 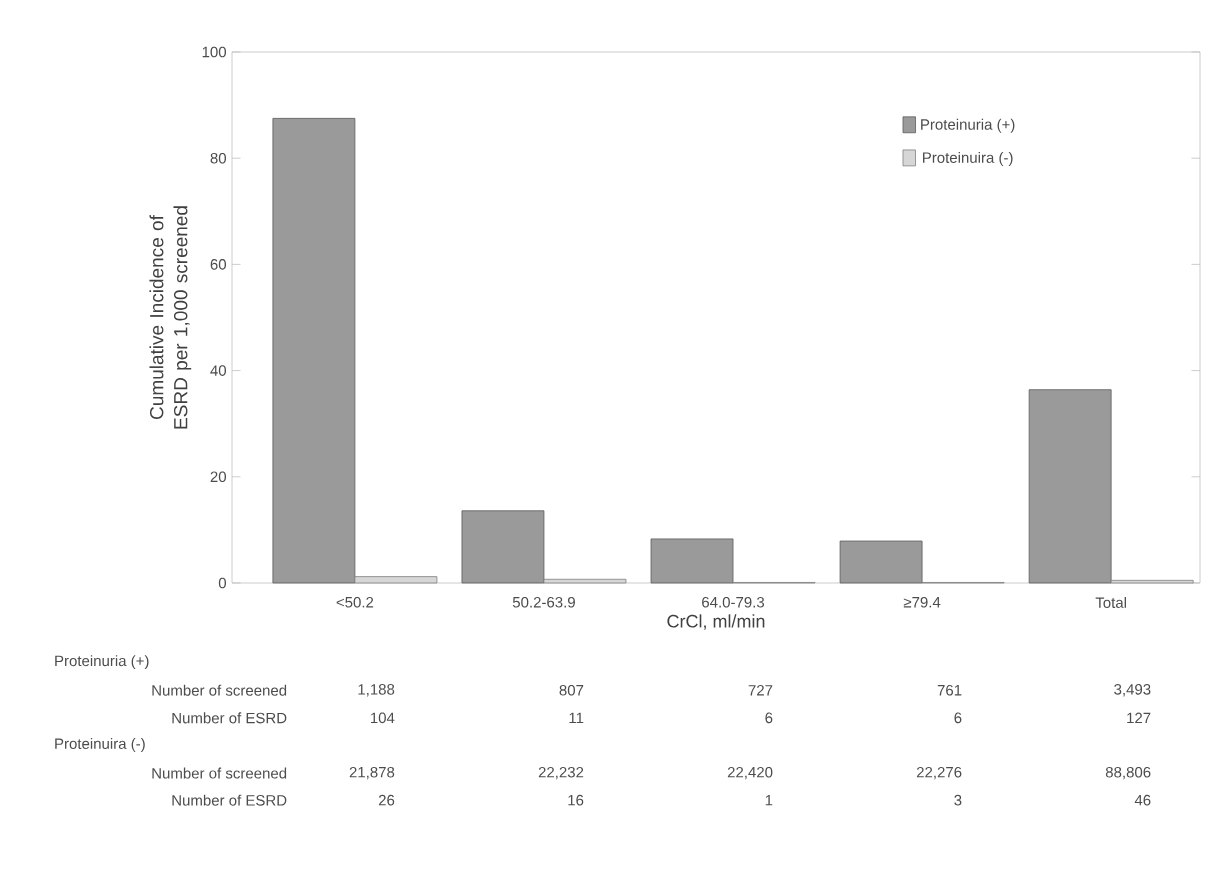 What do you see at coordinates (769, 800) in the screenshot?
I see `text: 1` at bounding box center [769, 800].